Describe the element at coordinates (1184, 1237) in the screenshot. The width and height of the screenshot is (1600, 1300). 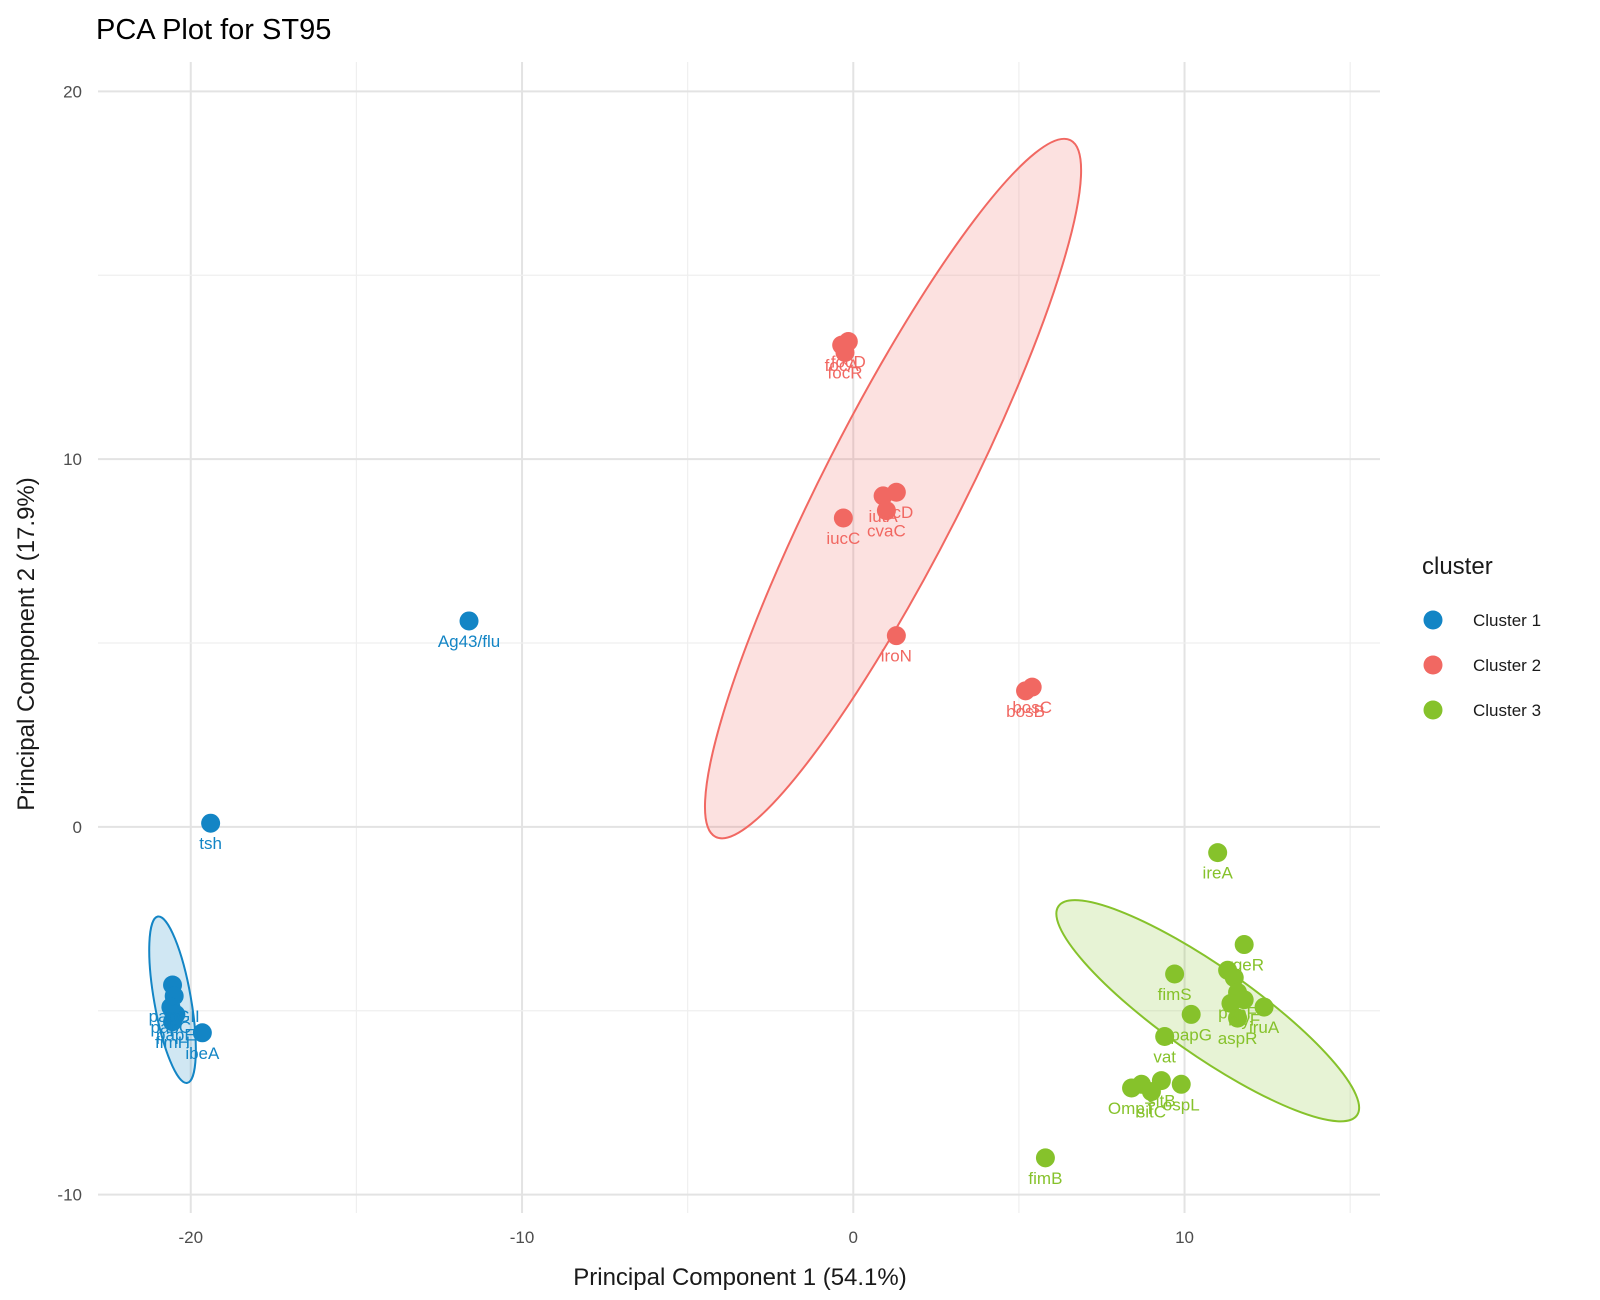
I see `x-tick-label: 10` at that location.